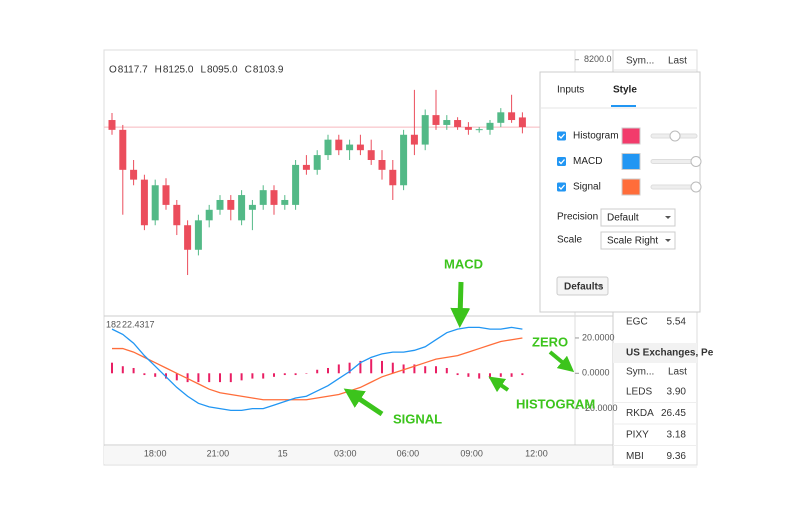 This screenshot has height=519, width=800. Describe the element at coordinates (577, 217) in the screenshot. I see `field-label: Precision` at that location.